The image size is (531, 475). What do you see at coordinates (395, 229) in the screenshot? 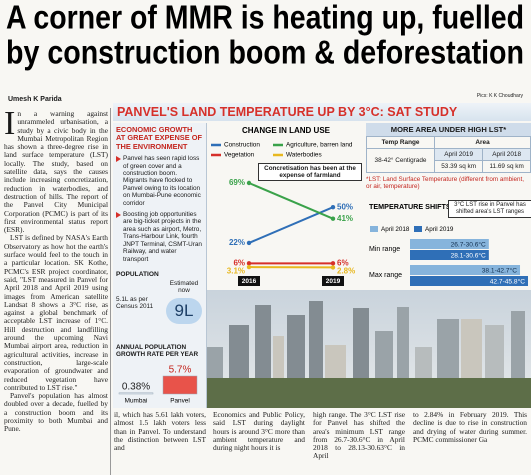
I see `legend-label: April 2018` at bounding box center [395, 229].